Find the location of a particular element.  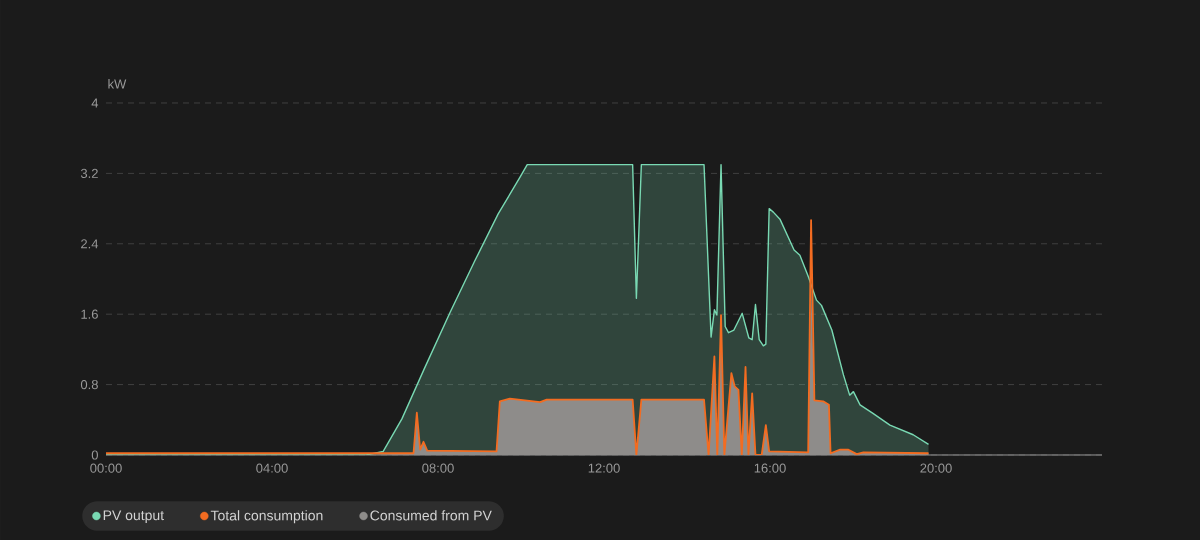

x-tick-label: 04:00 is located at coordinates (272, 468).